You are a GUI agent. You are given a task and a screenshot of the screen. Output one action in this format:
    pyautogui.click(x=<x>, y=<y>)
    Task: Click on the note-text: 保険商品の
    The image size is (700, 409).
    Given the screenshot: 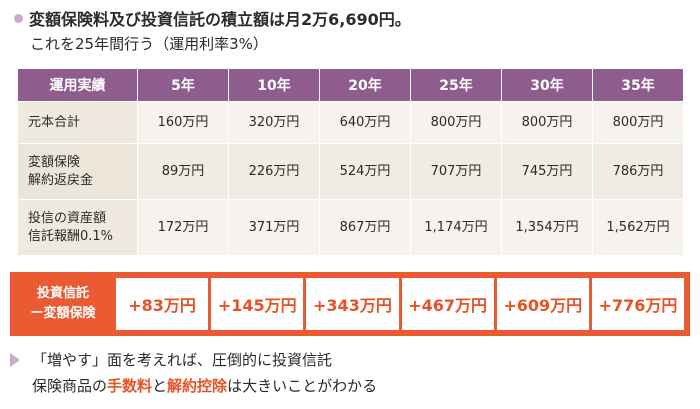 What is the action you would take?
    pyautogui.click(x=70, y=386)
    